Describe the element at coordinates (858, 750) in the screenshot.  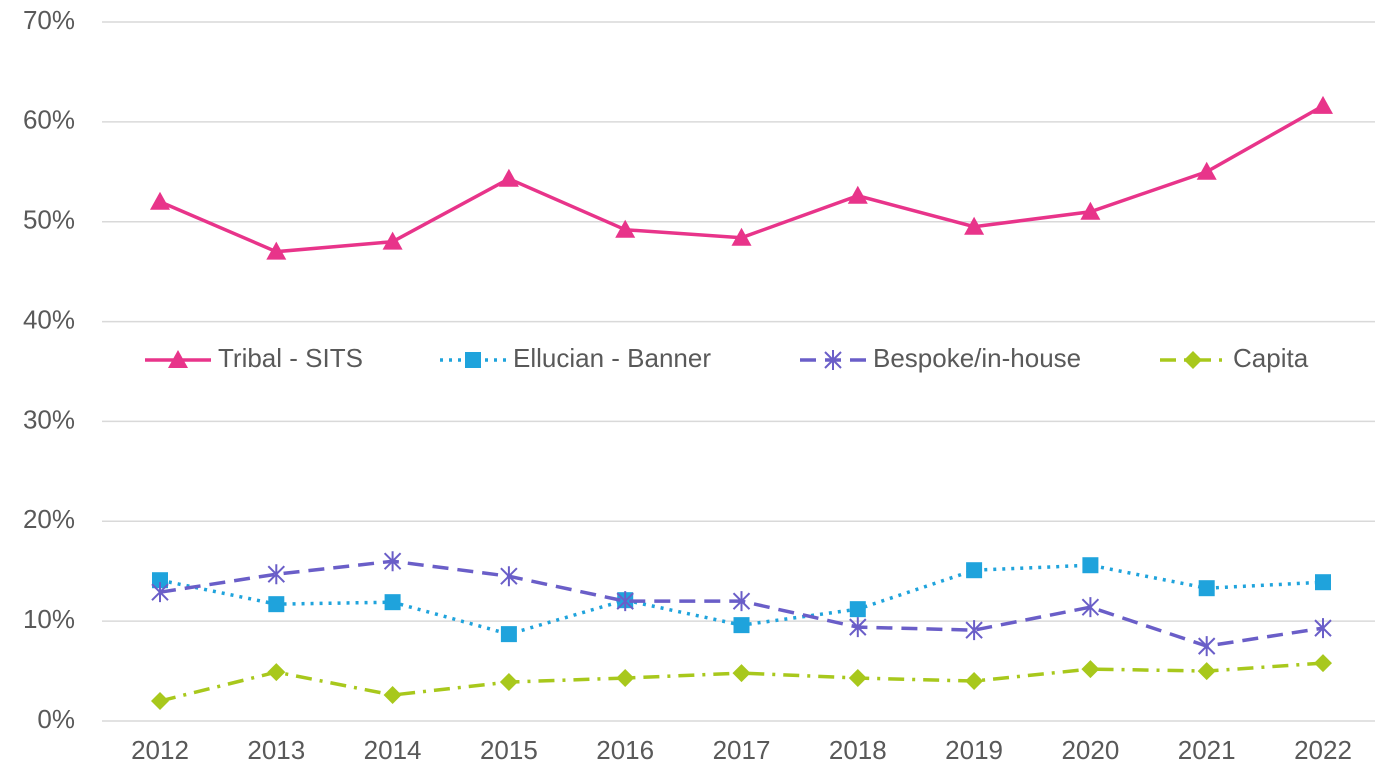
I see `x-tick-label: 2018` at that location.